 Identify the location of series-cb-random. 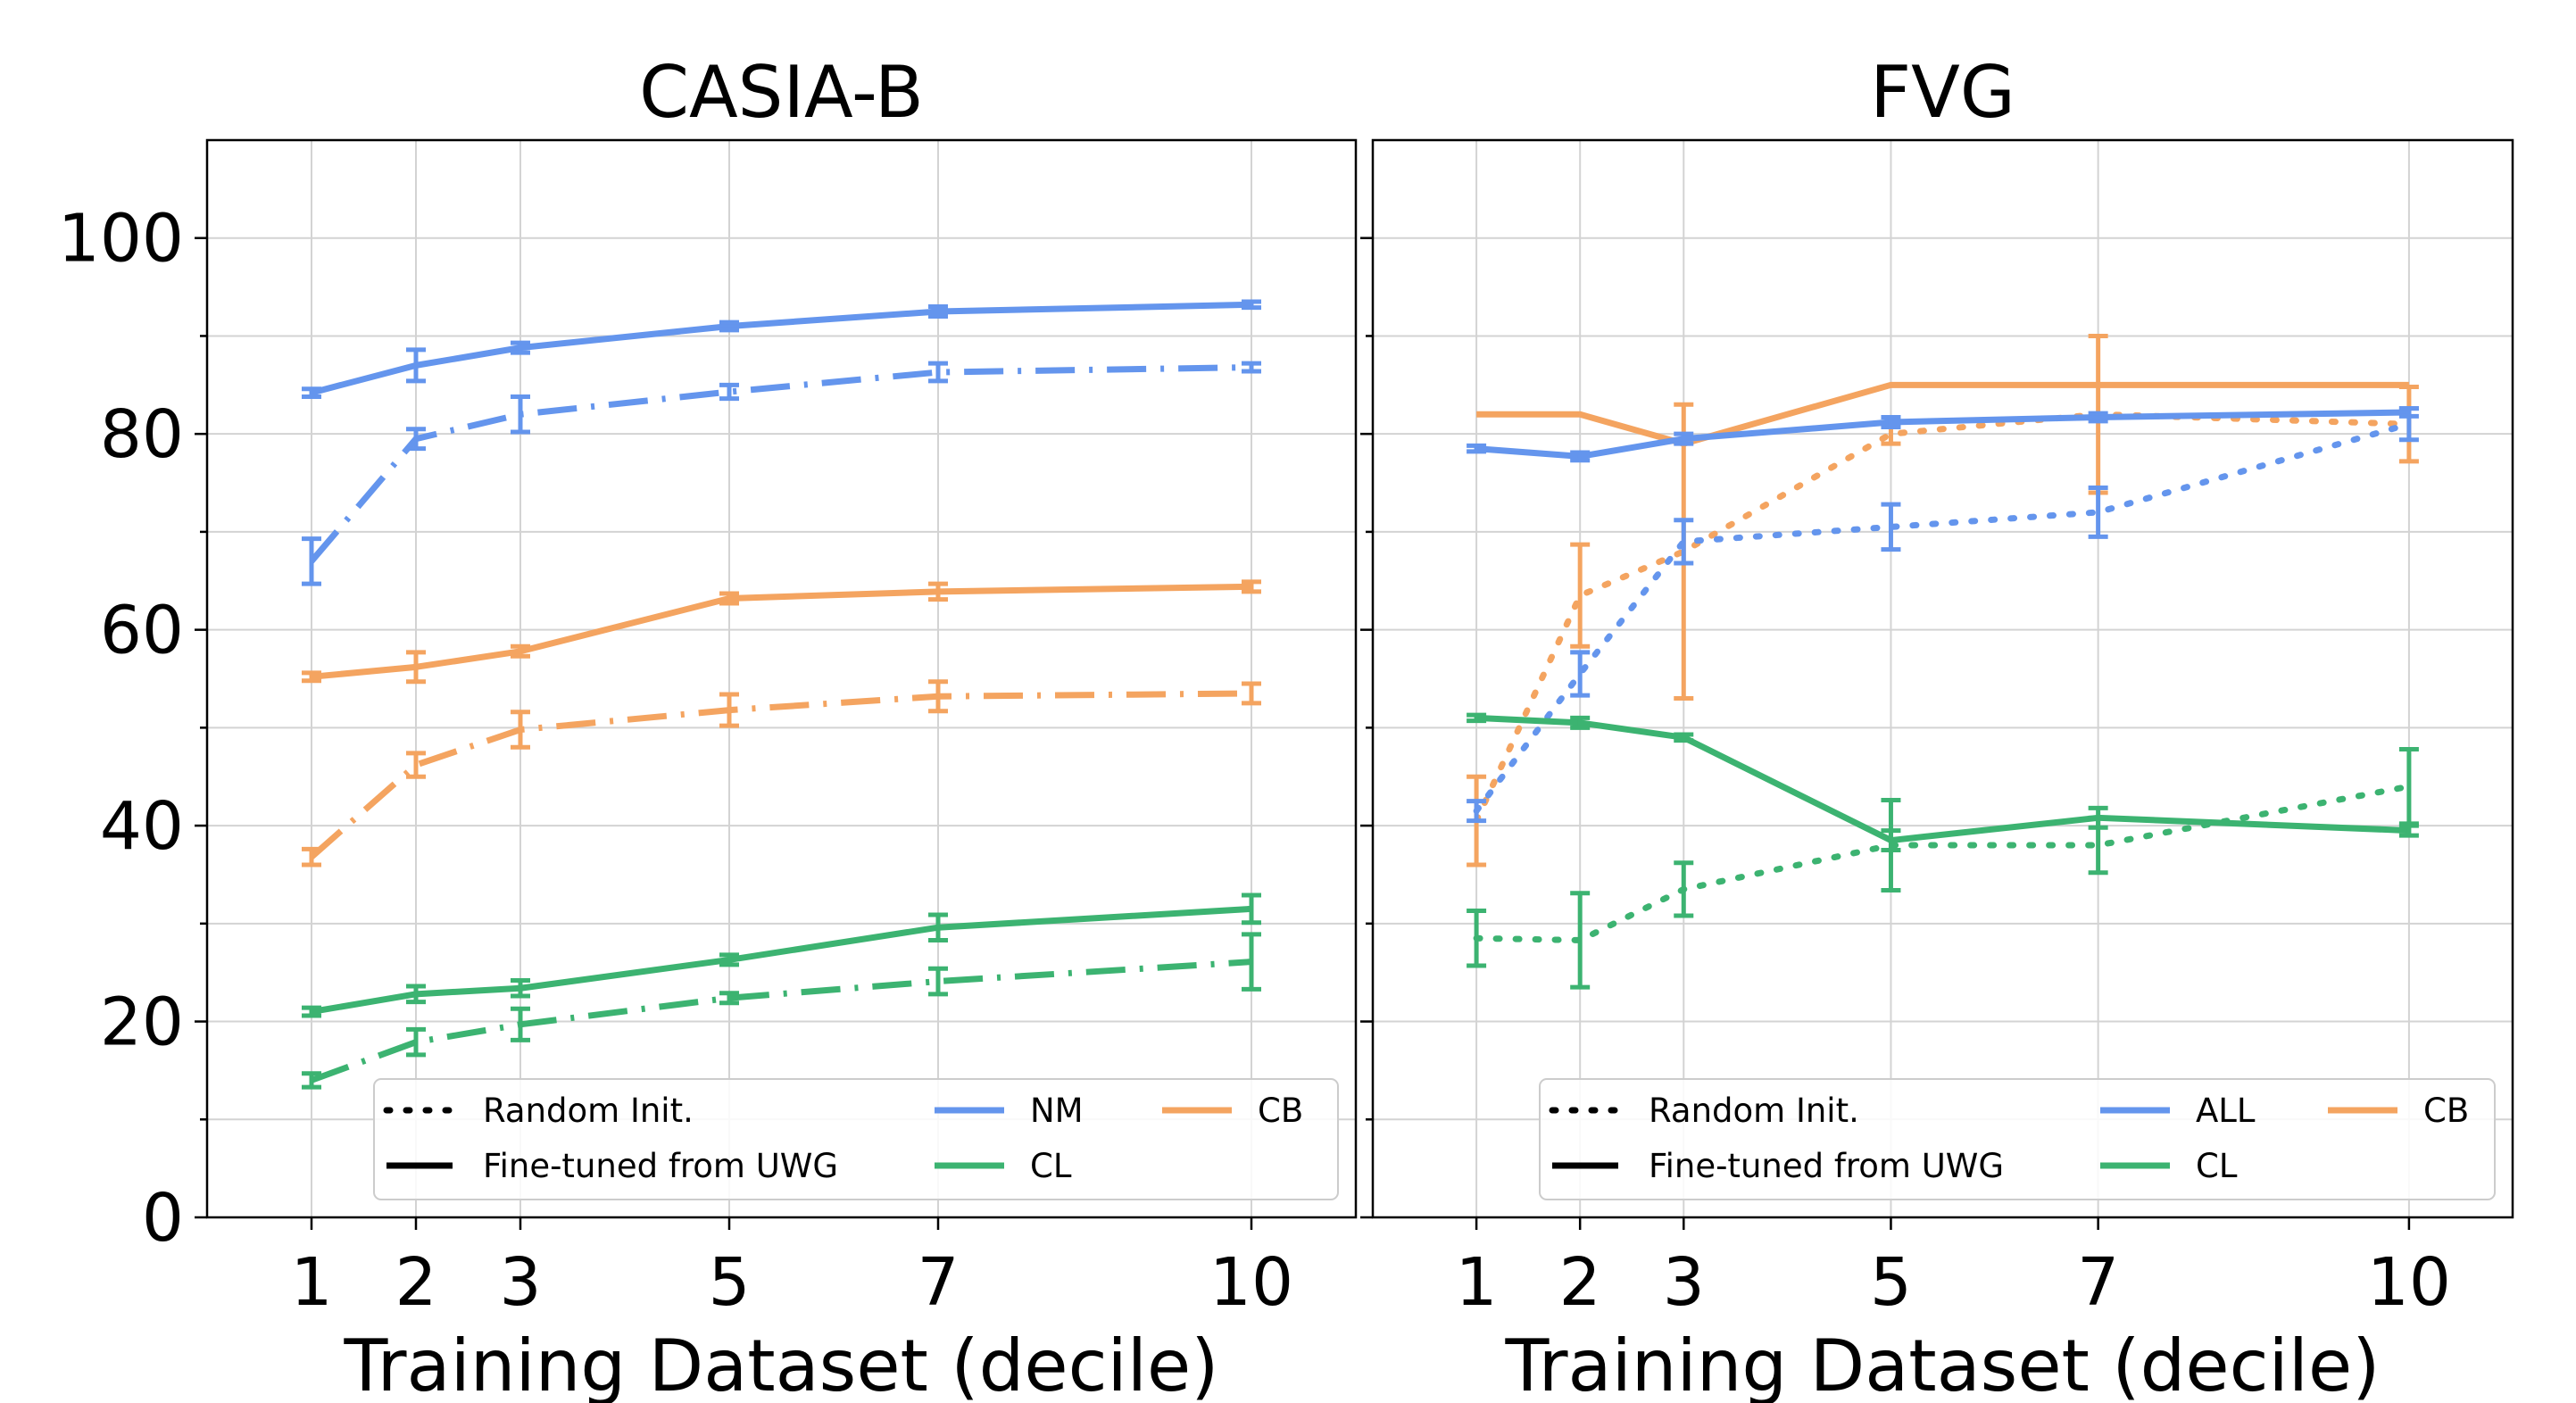
(782, 773).